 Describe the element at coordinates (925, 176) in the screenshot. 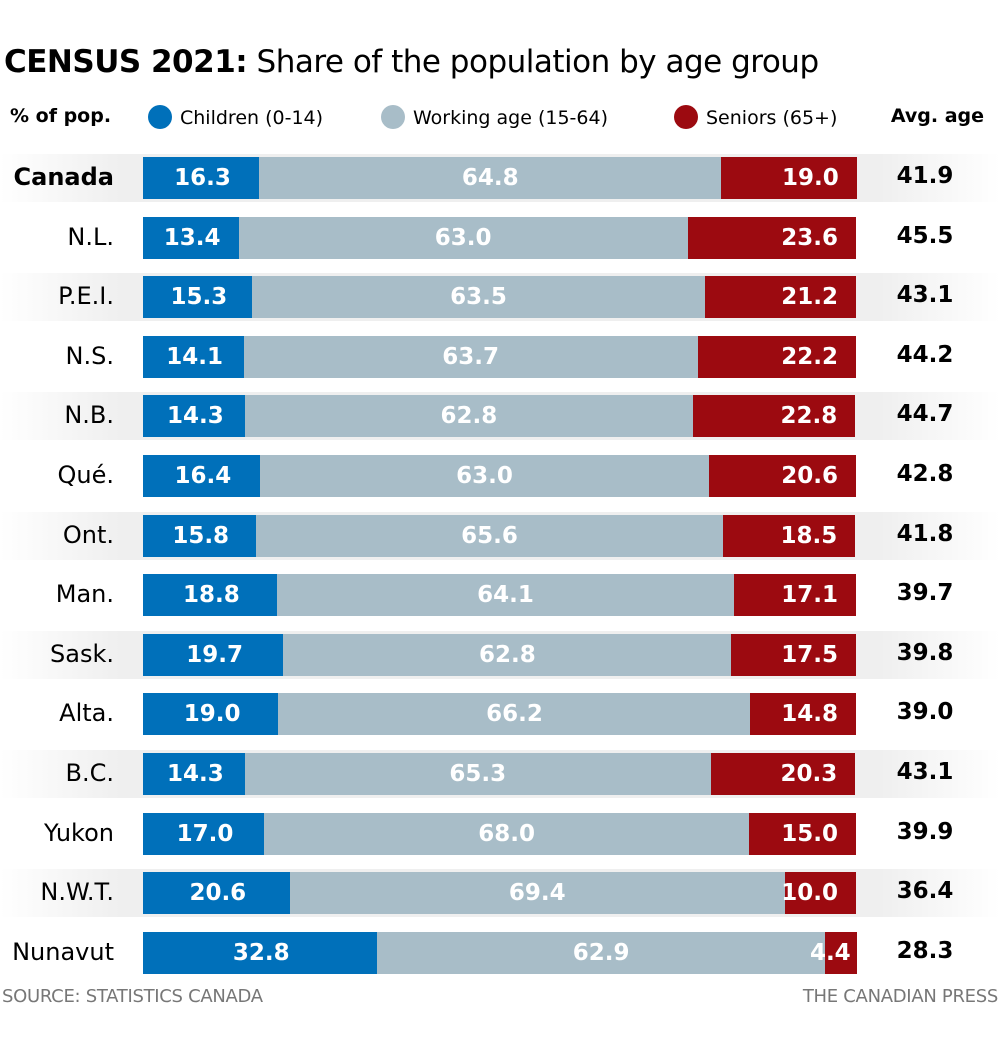

I see `avg-age-value: 41.9` at that location.